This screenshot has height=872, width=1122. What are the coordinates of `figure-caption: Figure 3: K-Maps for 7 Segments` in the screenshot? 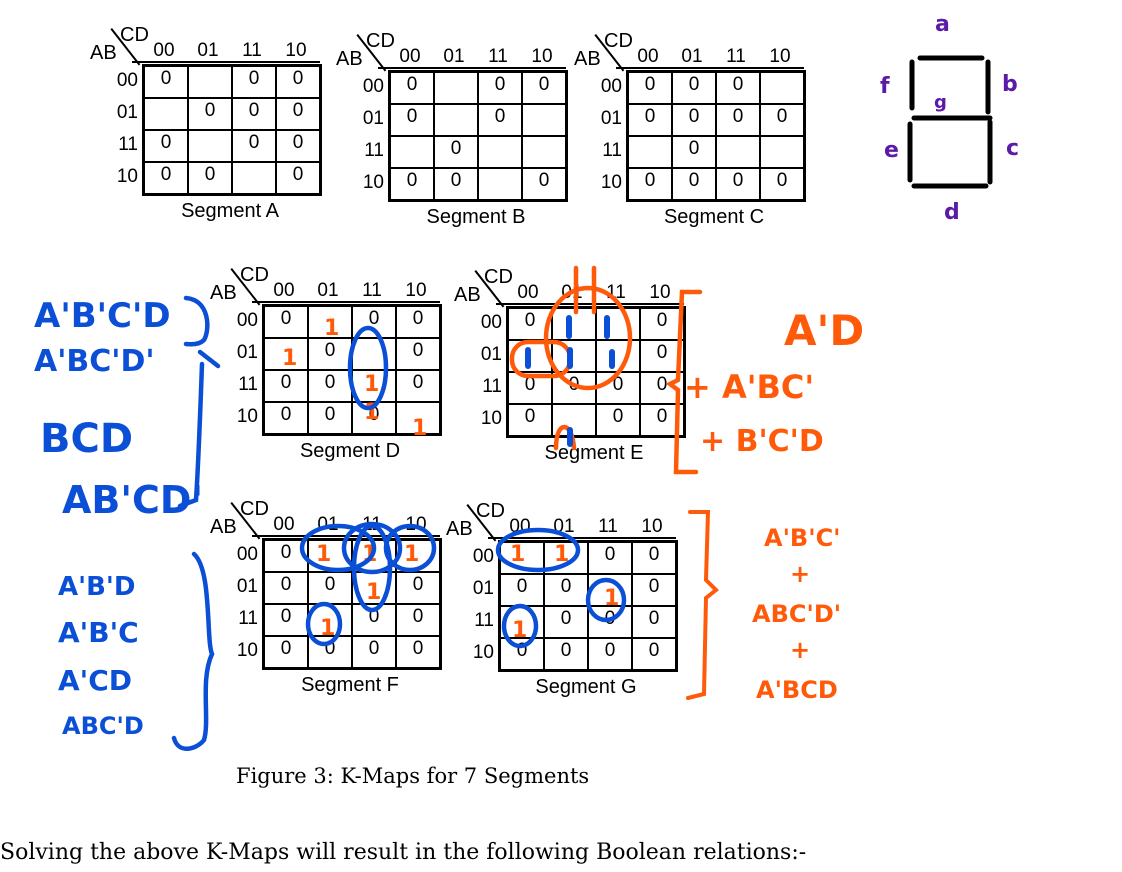 It's located at (413, 776).